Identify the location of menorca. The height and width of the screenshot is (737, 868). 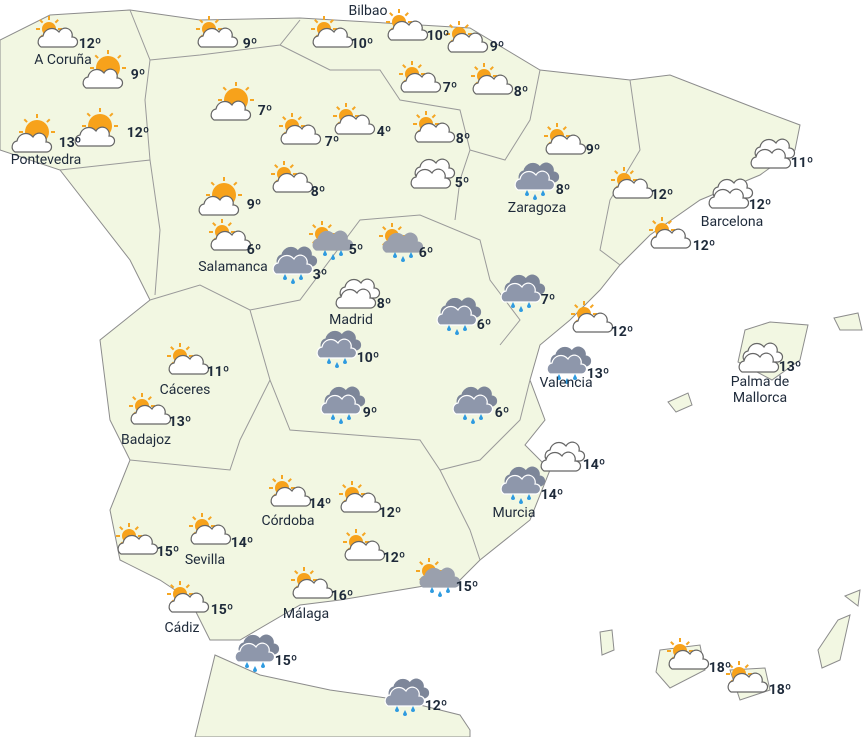
(848, 321).